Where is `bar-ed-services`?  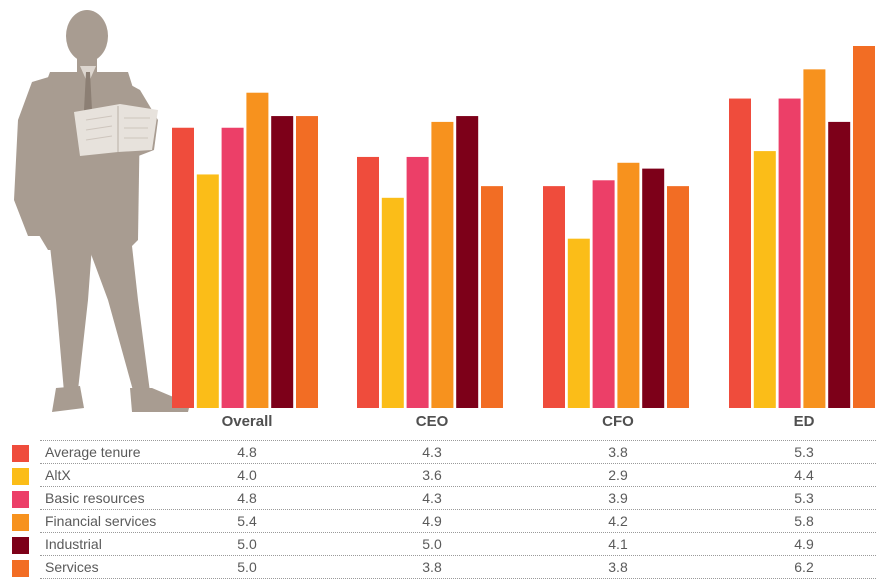
bar-ed-services is located at coordinates (864, 227).